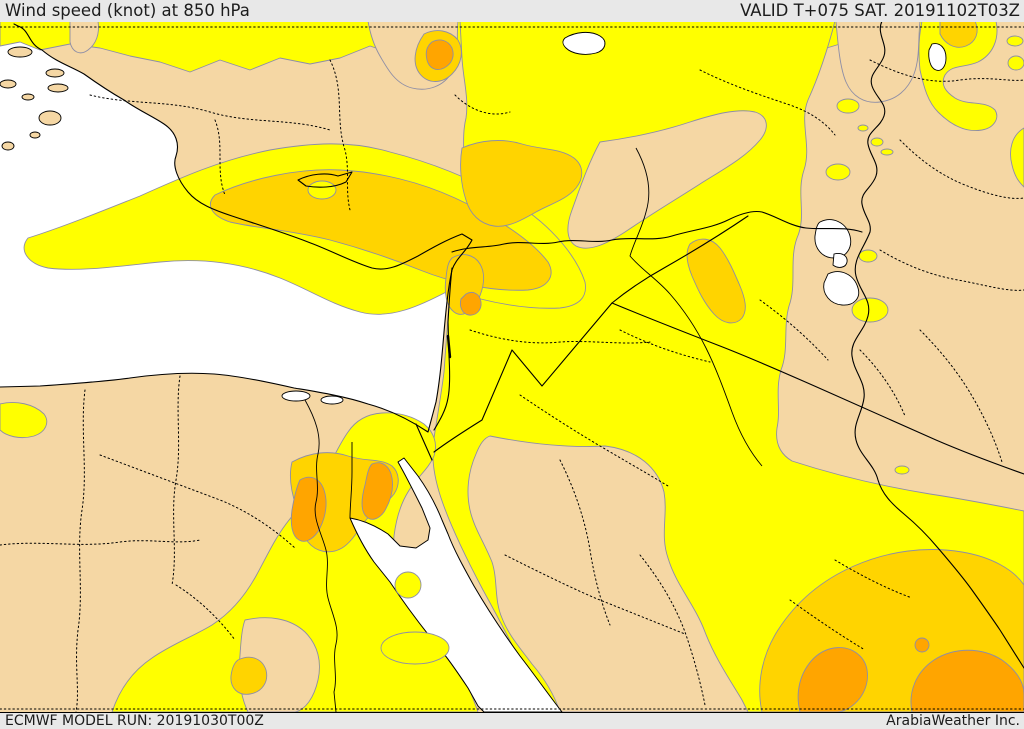 The image size is (1024, 729). I want to click on validity-label: VALID T+075 SAT. 20191102T03Z, so click(880, 10).